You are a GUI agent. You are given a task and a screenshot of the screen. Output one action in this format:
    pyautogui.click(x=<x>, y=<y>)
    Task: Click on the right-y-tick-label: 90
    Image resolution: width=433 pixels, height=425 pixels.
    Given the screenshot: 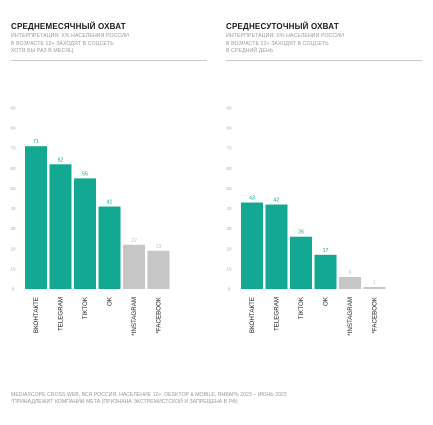 What is the action you would take?
    pyautogui.click(x=229, y=108)
    